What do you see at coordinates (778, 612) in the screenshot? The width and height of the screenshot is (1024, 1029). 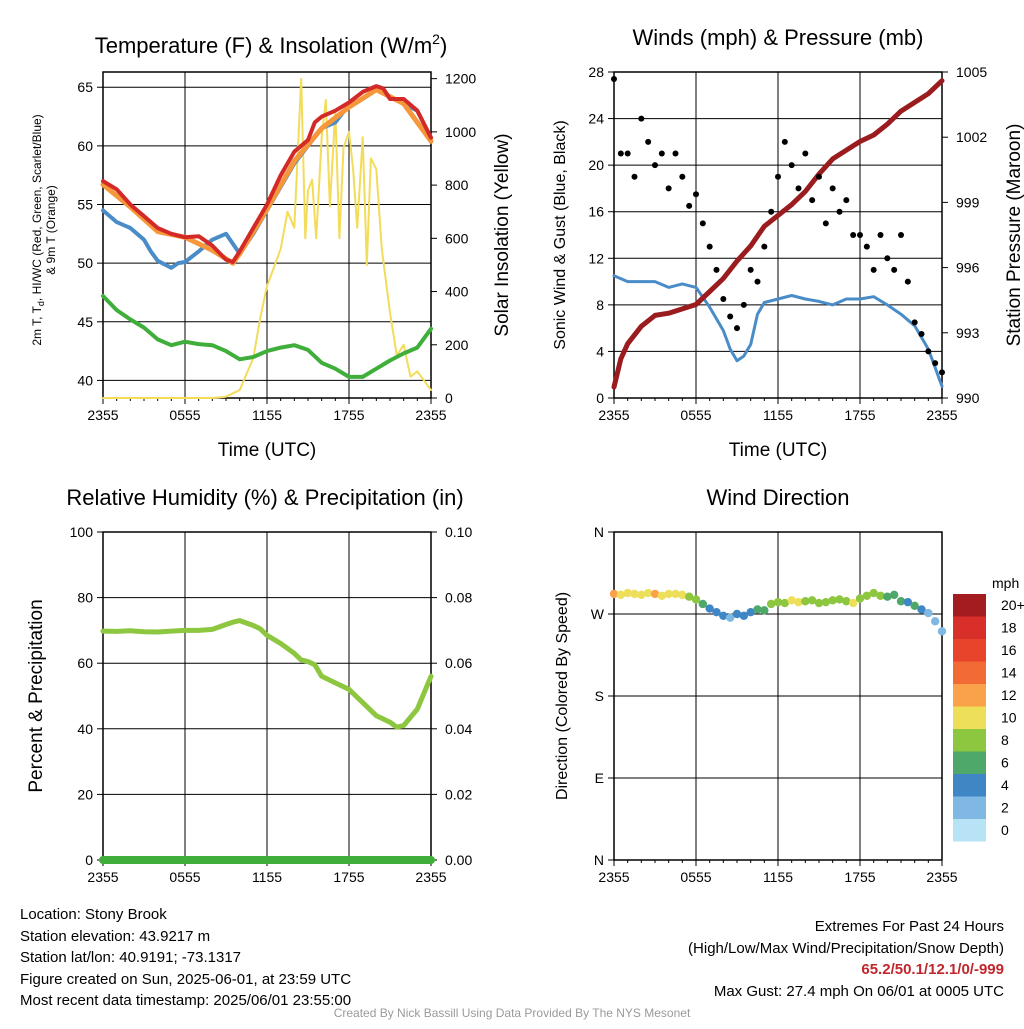 I see `direction-points` at bounding box center [778, 612].